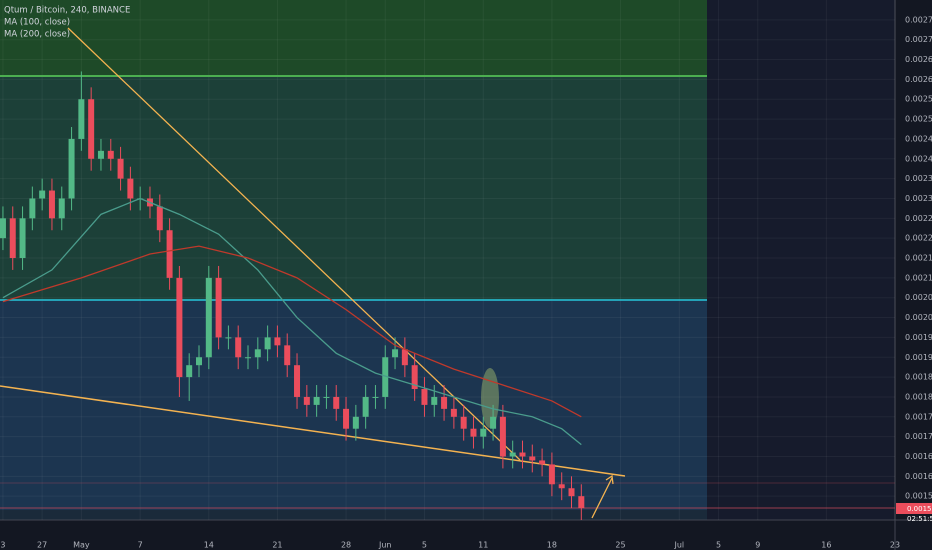  Describe the element at coordinates (209, 545) in the screenshot. I see `x-tick-label: 14` at that location.